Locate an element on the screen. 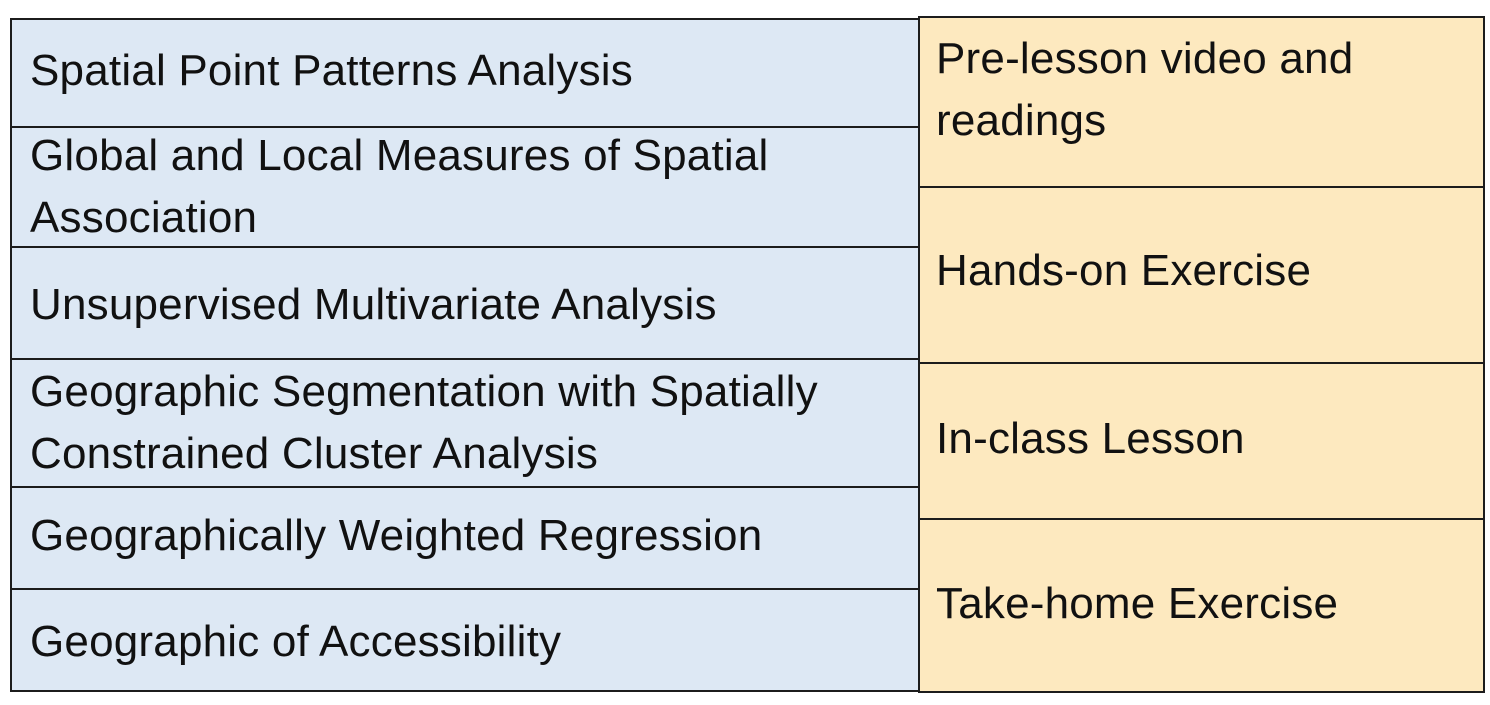 This screenshot has width=1490, height=705. topic-box-gwr: Geographically Weighted Regression is located at coordinates (465, 538).